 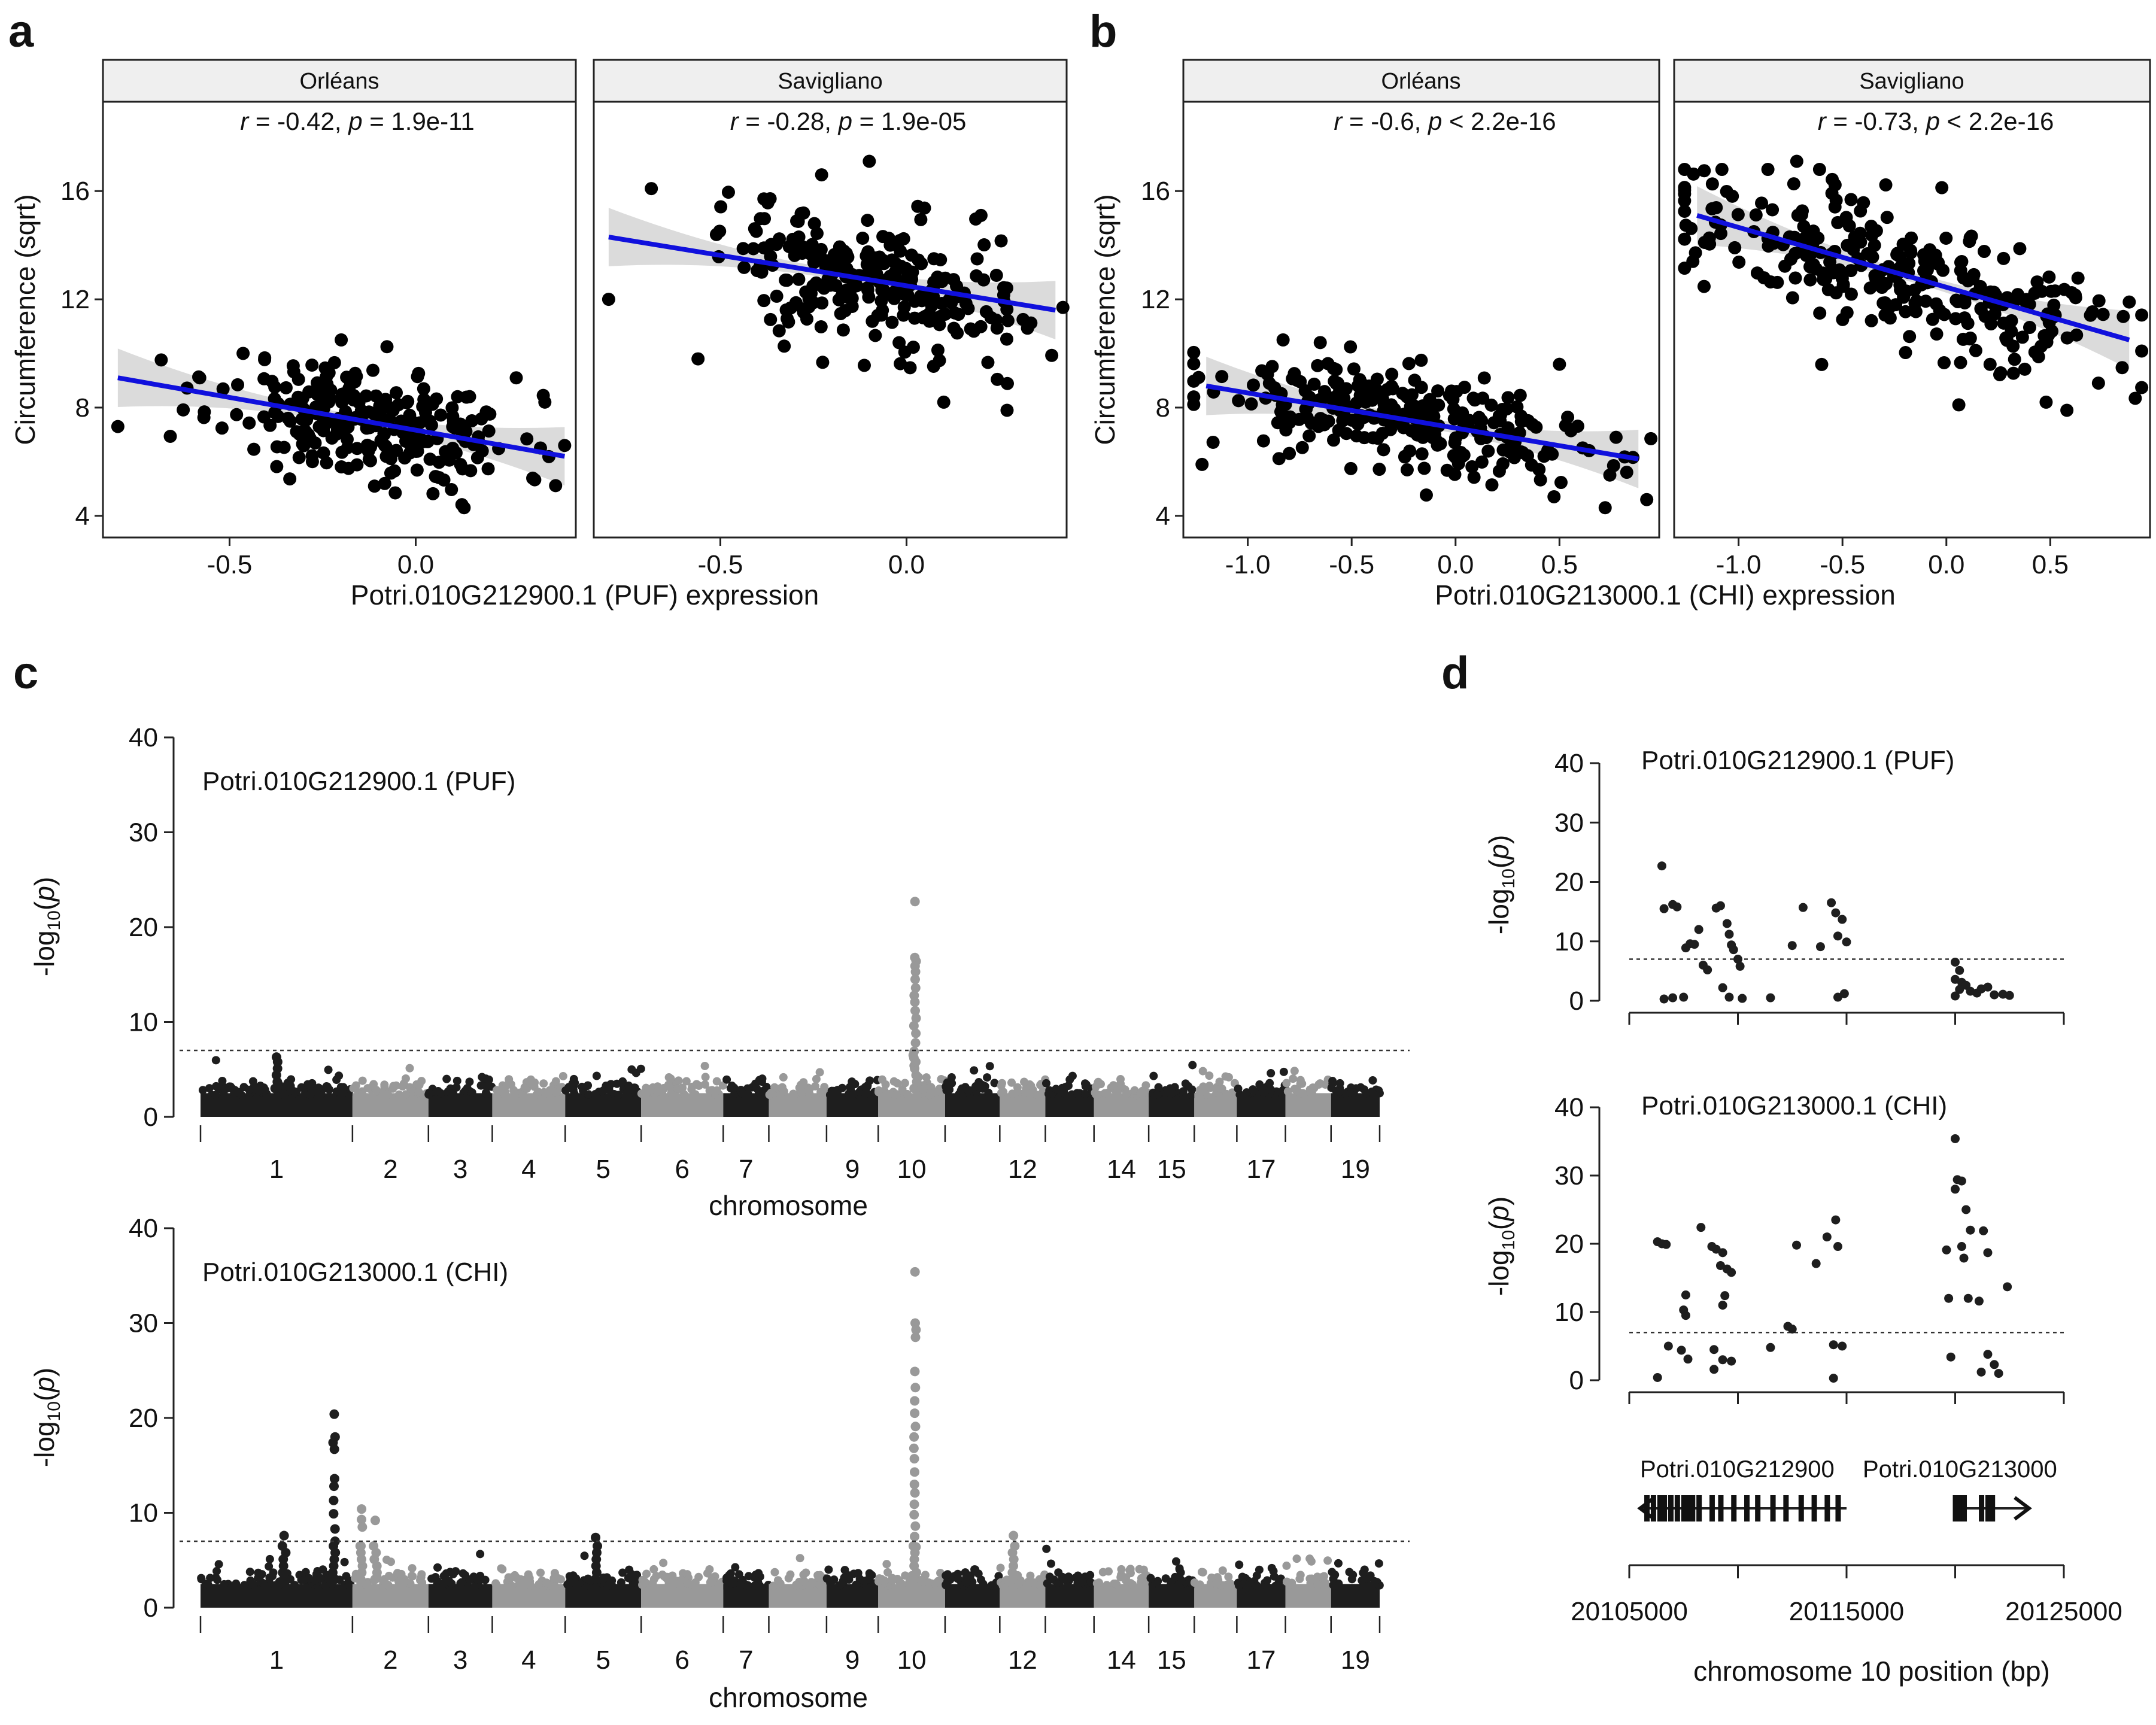 I want to click on regression-line, so click(x=342, y=417).